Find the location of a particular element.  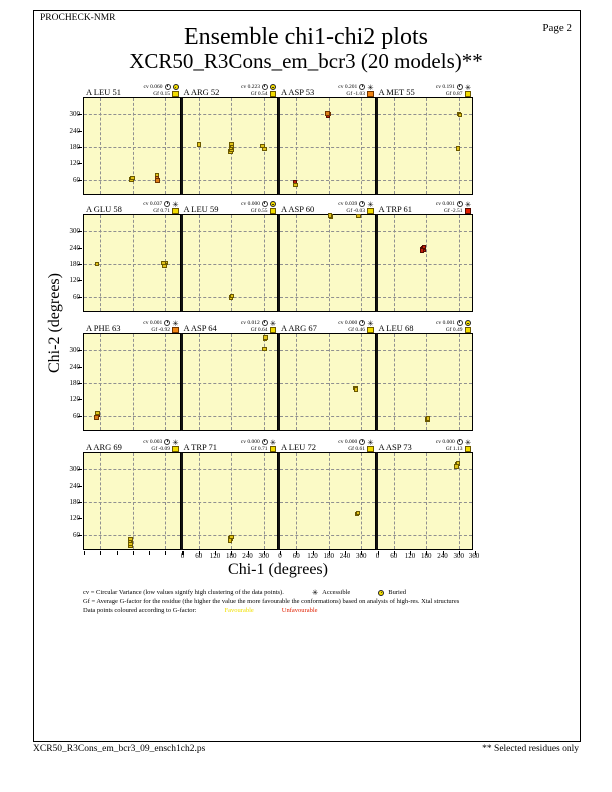

x-tick-label: 60 is located at coordinates (394, 556).